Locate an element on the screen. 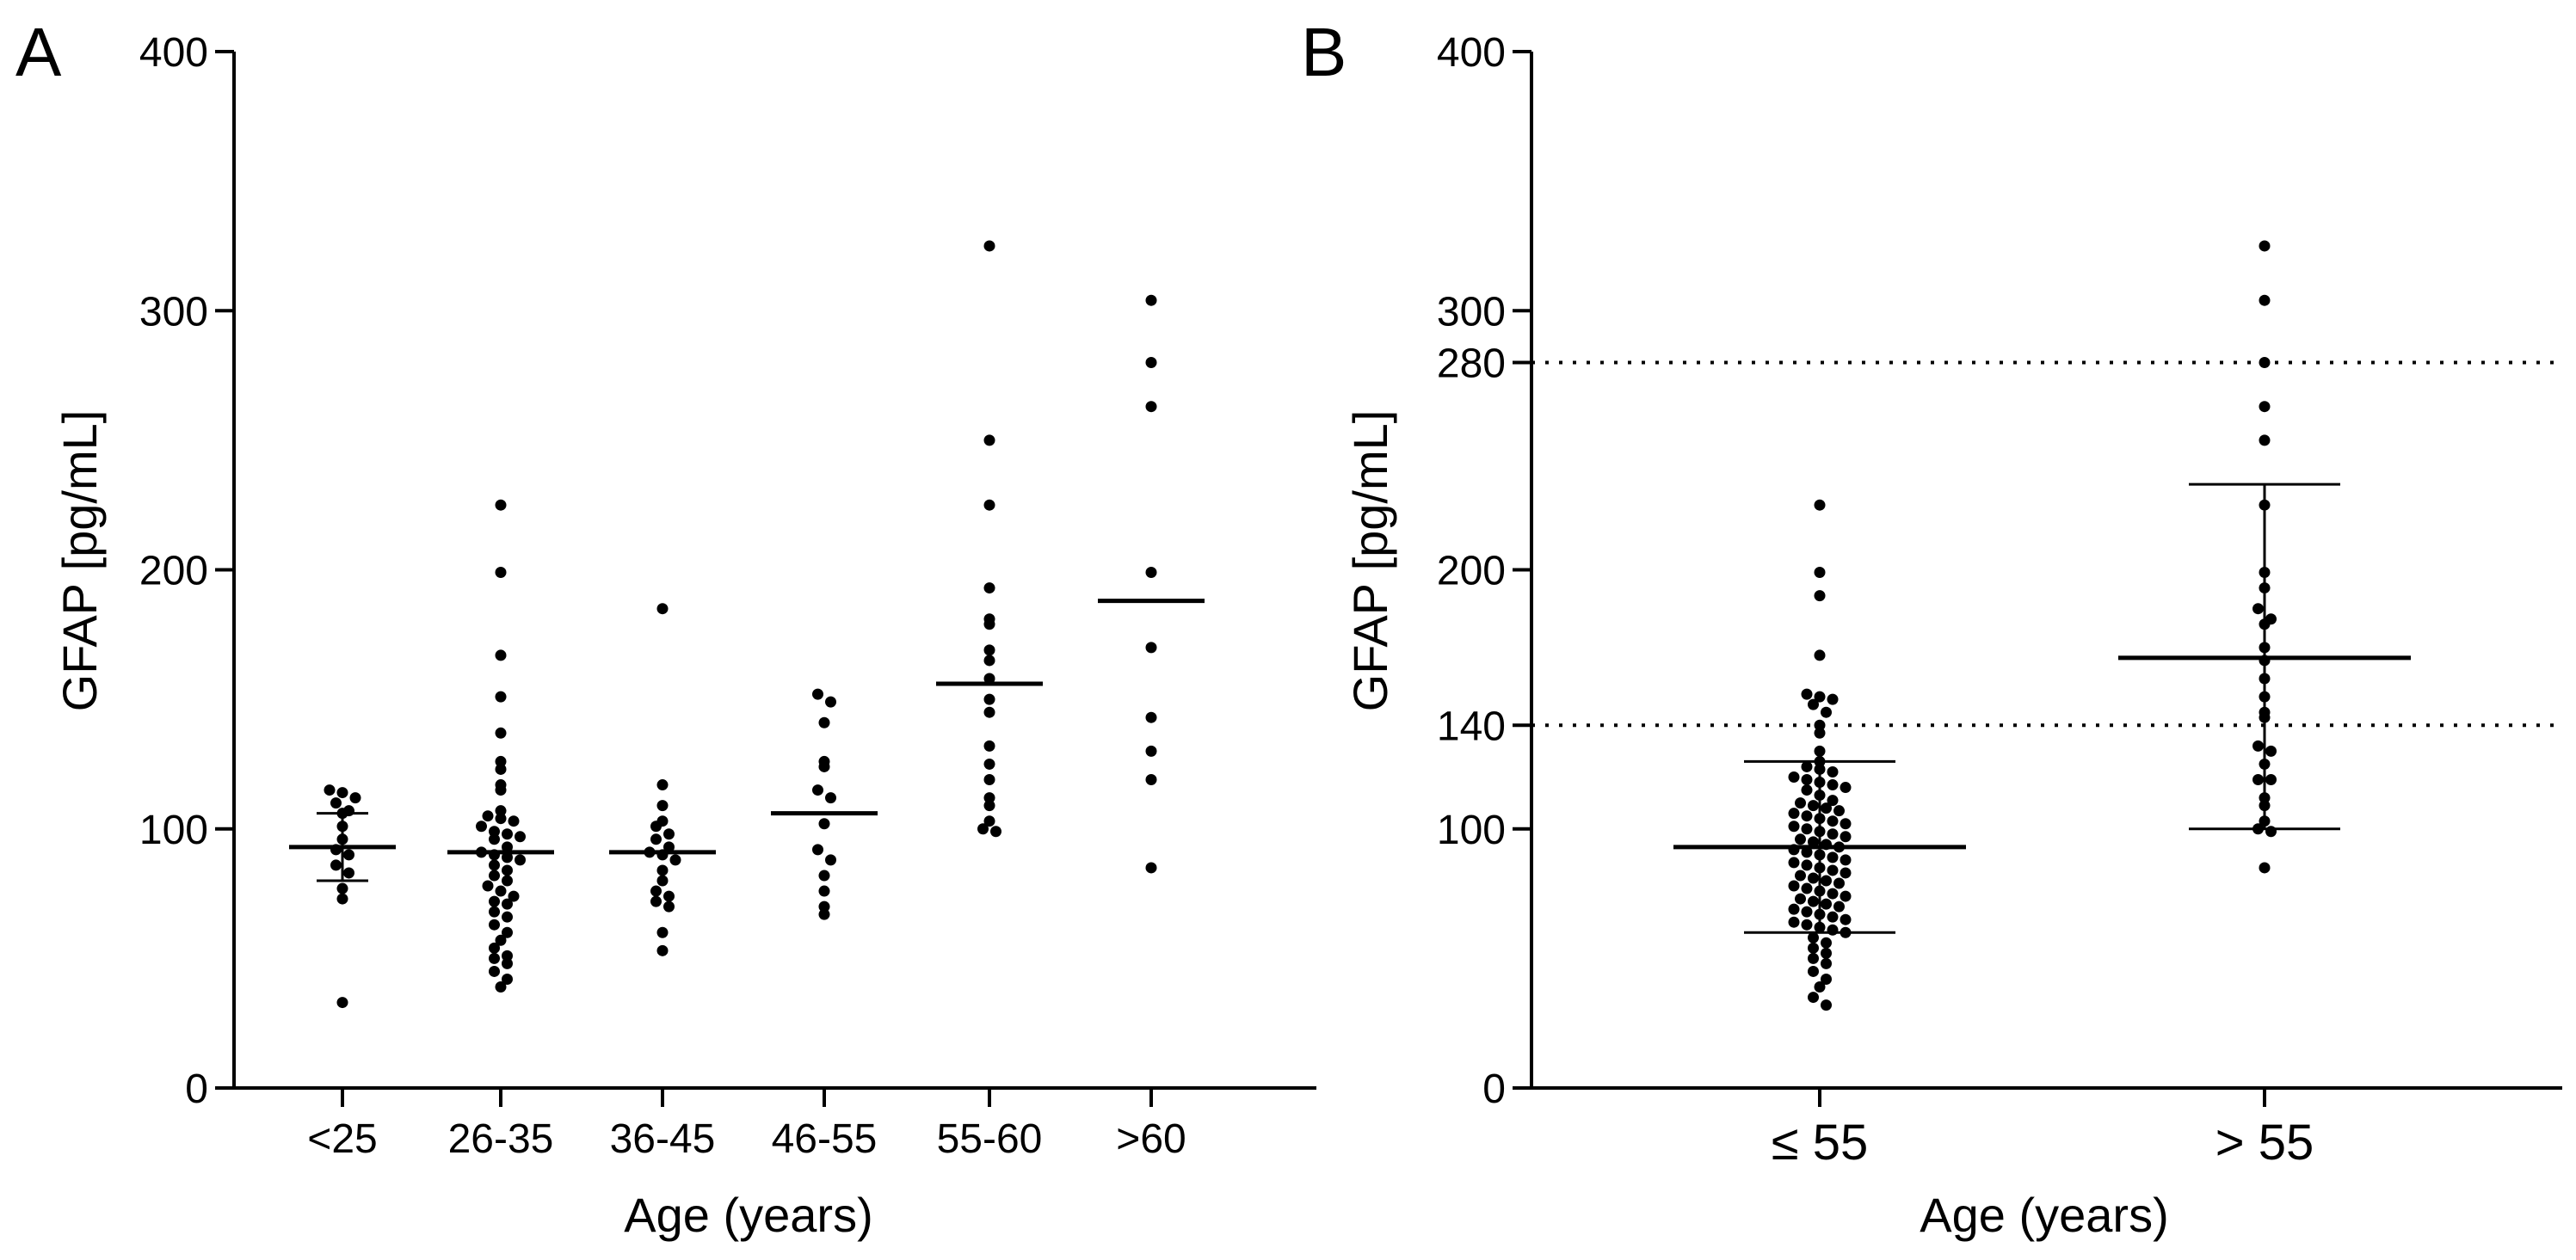 The width and height of the screenshot is (2576, 1260). panel-b-y-axis: 0 100 140 200 280 300 400 is located at coordinates (1485, 571).